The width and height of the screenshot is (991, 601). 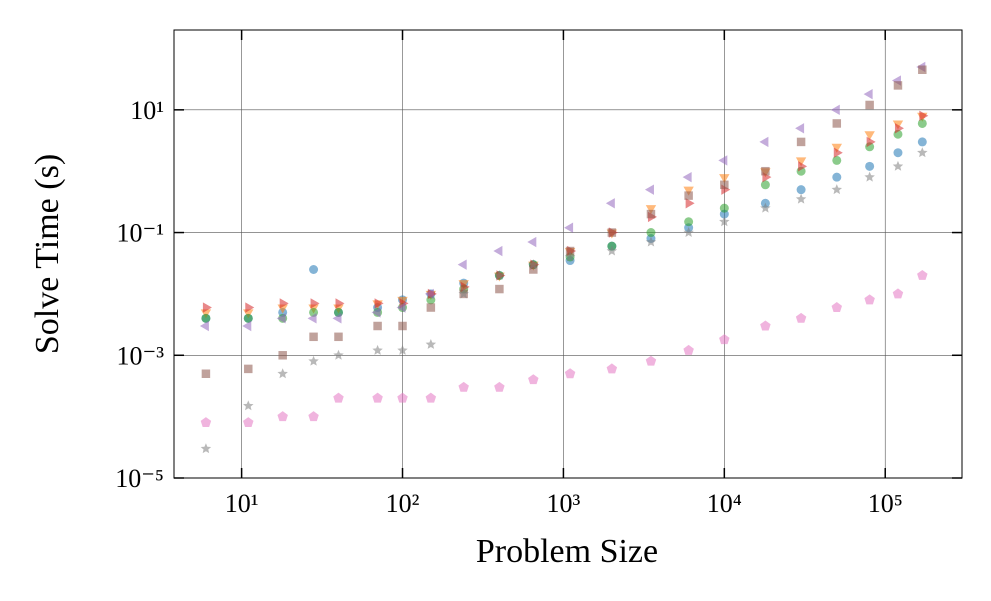 I want to click on x-tick-label: 10⁴, so click(x=724, y=503).